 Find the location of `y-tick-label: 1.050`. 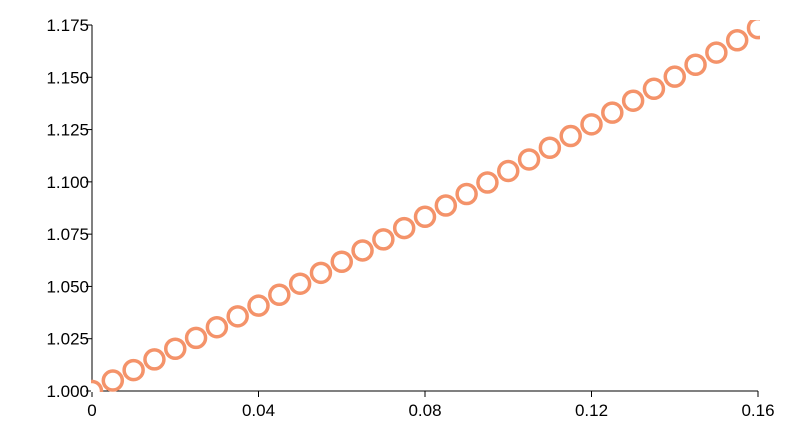

y-tick-label: 1.050 is located at coordinates (67, 286).